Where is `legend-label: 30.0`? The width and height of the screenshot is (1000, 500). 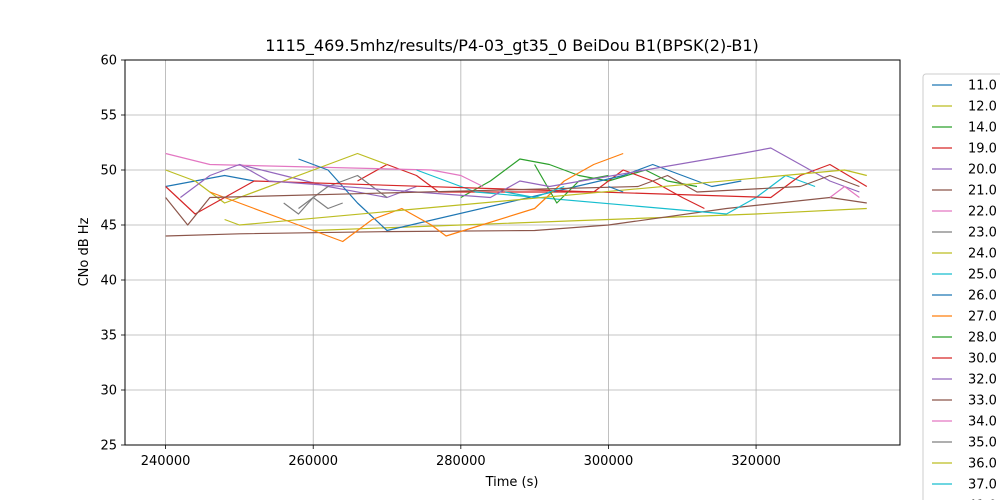 legend-label: 30.0 is located at coordinates (982, 359).